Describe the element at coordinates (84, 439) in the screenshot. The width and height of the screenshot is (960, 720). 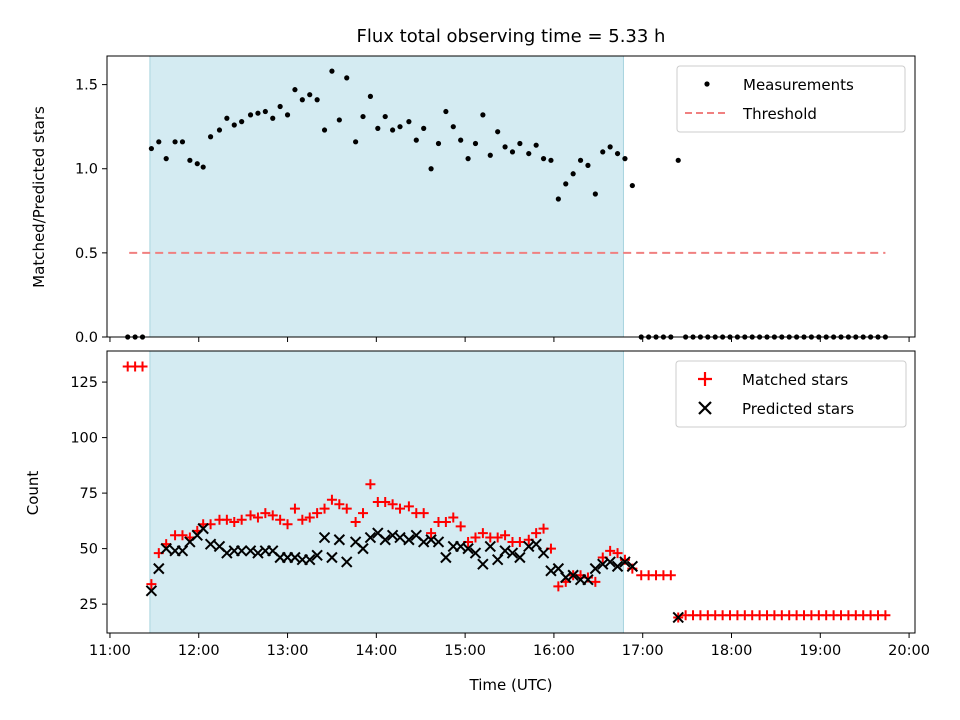
I see `y-tick-label: 100` at that location.